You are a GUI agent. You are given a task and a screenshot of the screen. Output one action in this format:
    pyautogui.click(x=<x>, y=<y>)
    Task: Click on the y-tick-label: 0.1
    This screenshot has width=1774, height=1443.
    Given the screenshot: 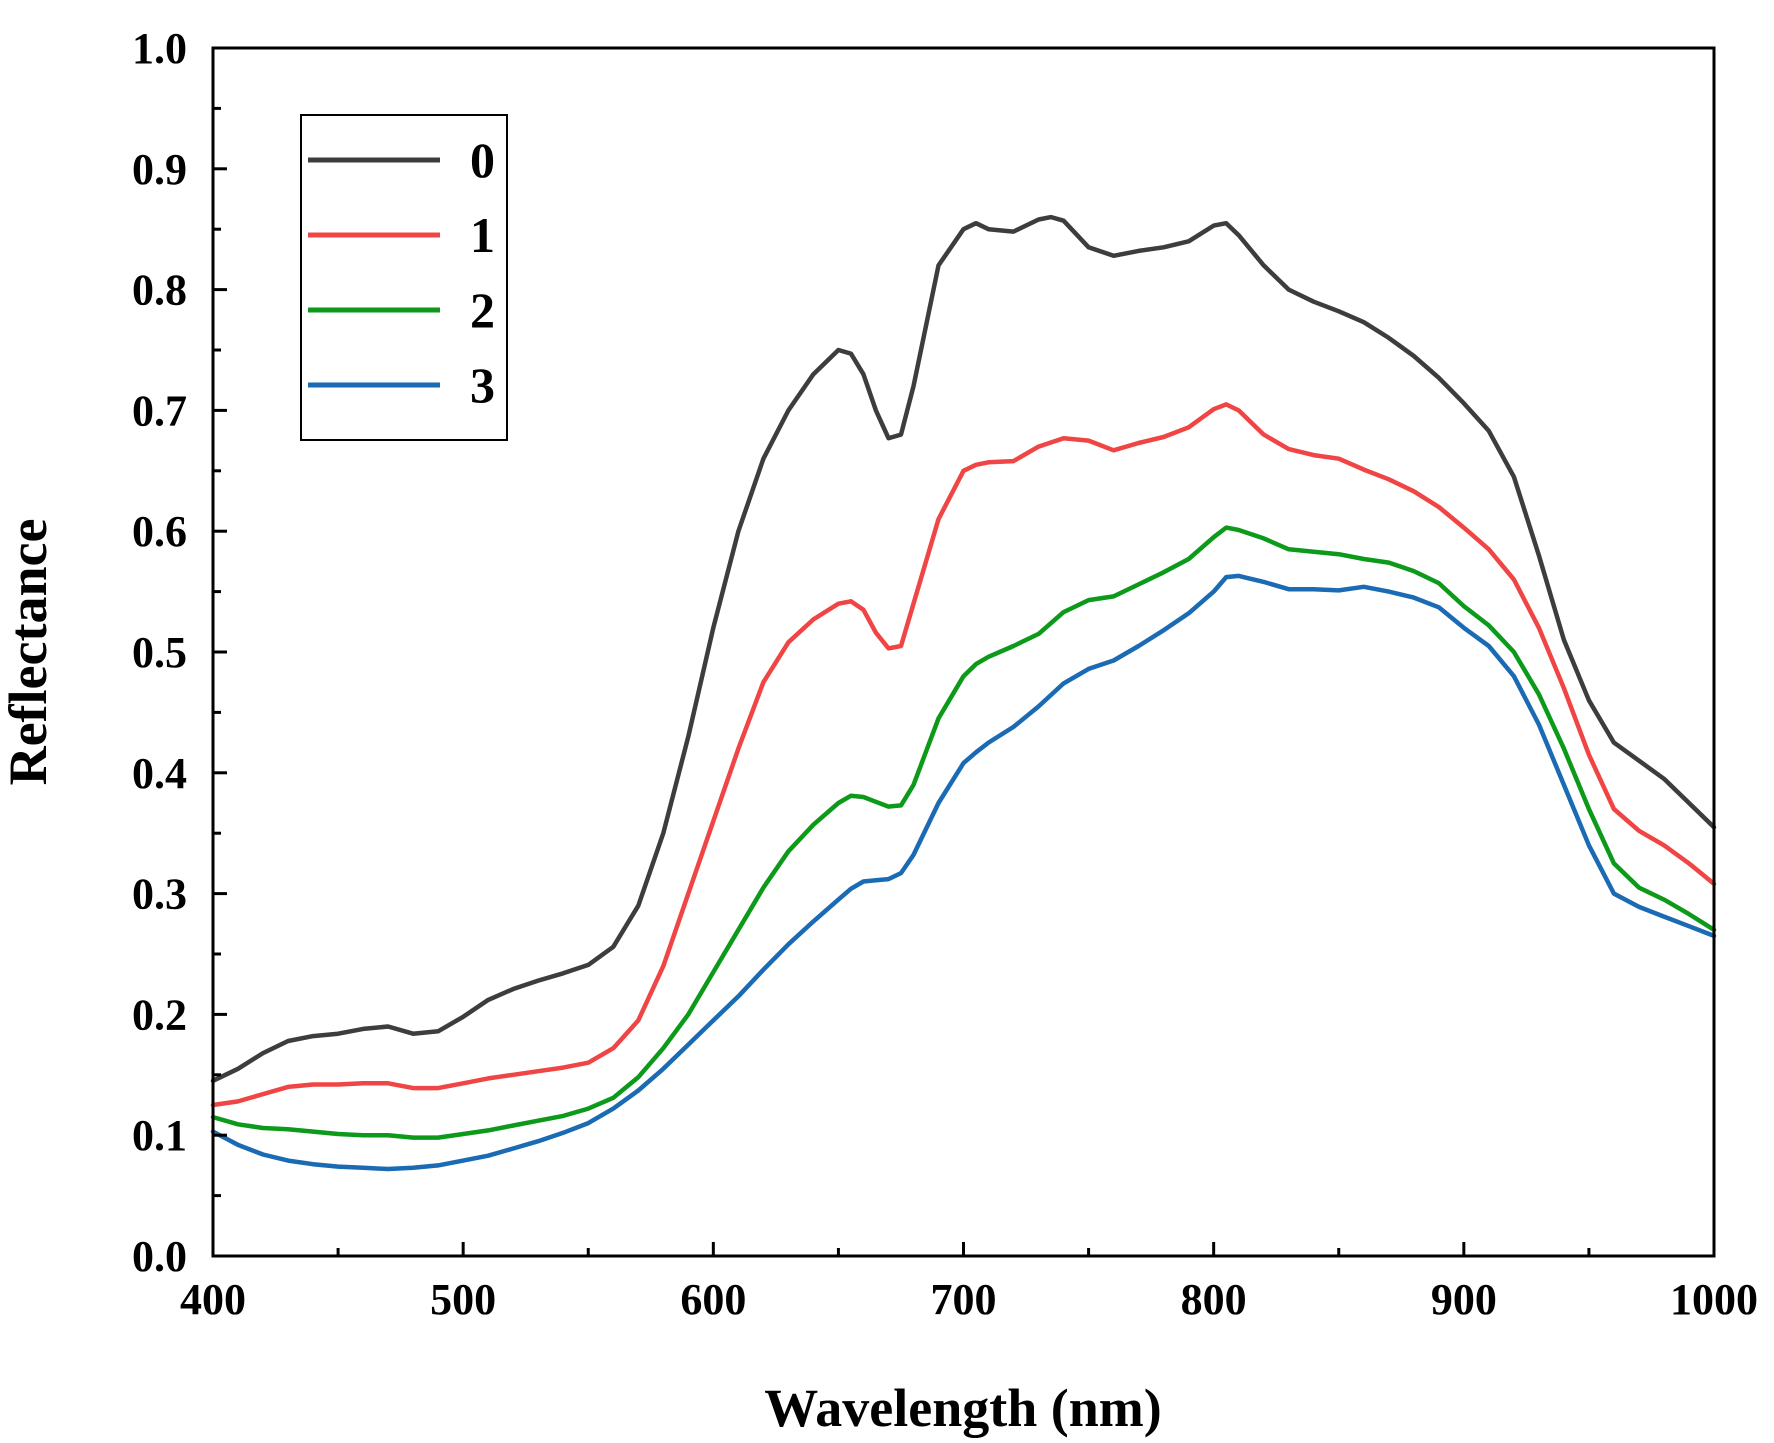 What is the action you would take?
    pyautogui.click(x=159, y=1135)
    